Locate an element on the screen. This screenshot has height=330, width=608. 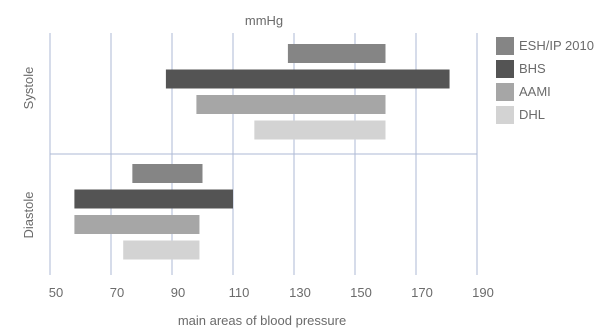
bar-diastole-aami is located at coordinates (137, 224).